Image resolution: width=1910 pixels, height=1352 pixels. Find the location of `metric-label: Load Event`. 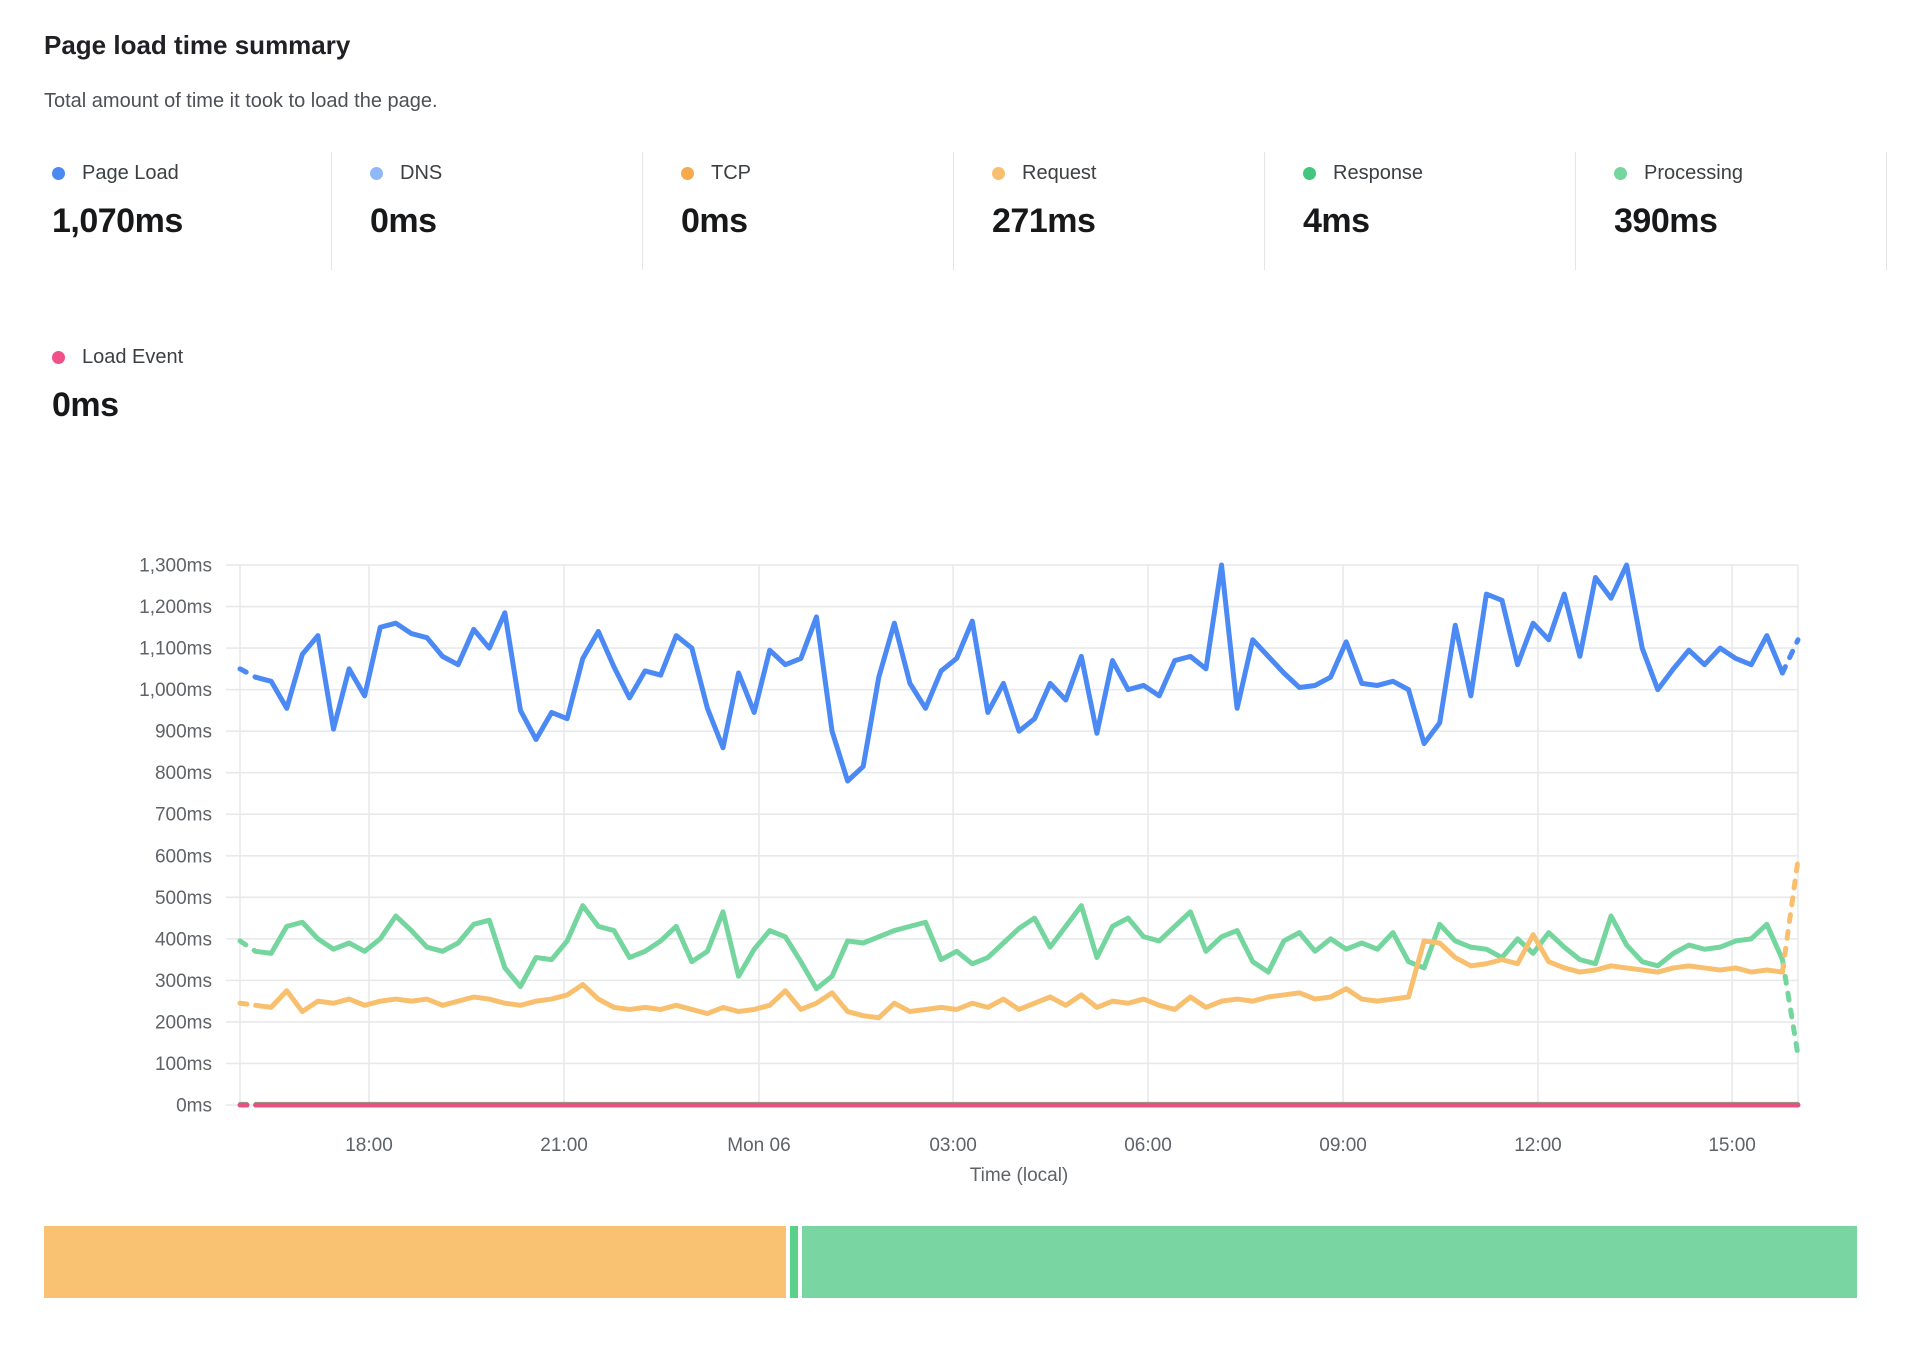

metric-label: Load Event is located at coordinates (133, 356).